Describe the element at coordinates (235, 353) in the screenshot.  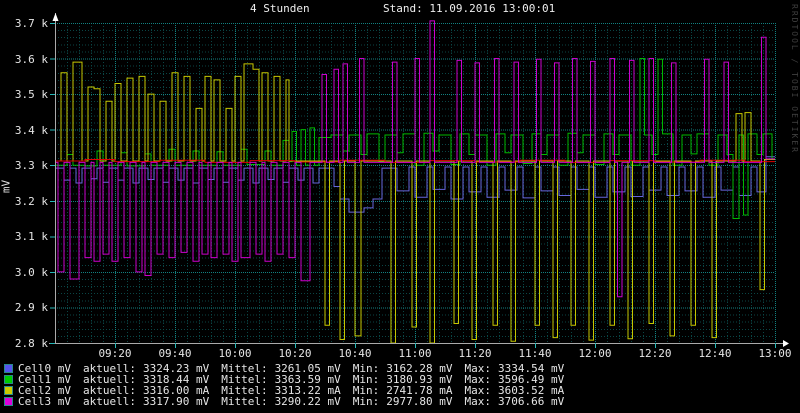
I see `x-tick-label: 10:00` at that location.